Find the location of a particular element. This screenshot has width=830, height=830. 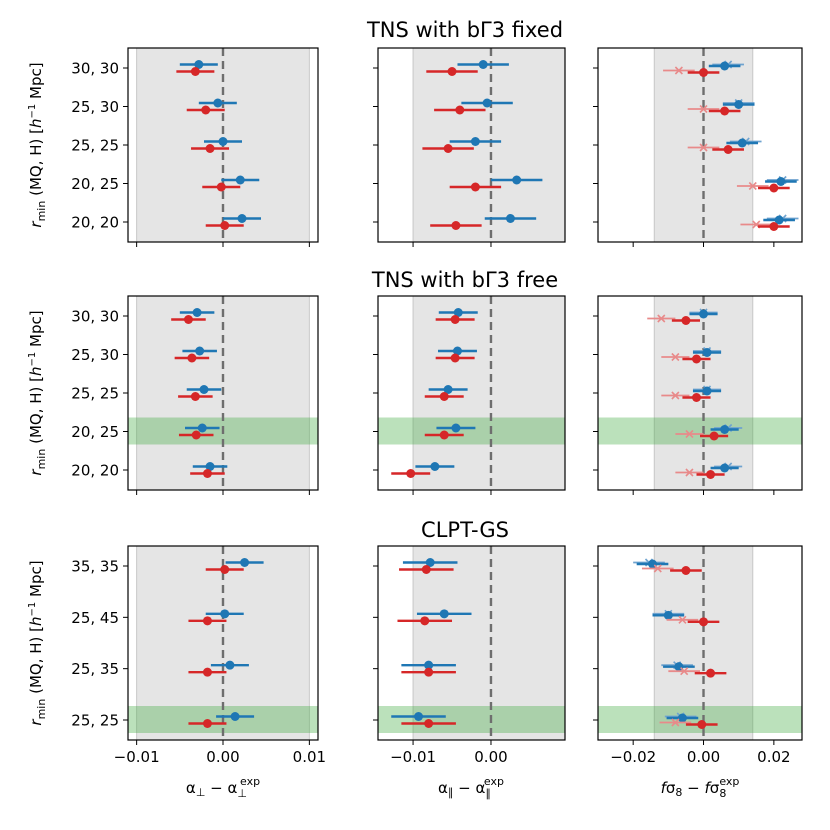

y-tick-label: 30, 30 is located at coordinates (95, 317).